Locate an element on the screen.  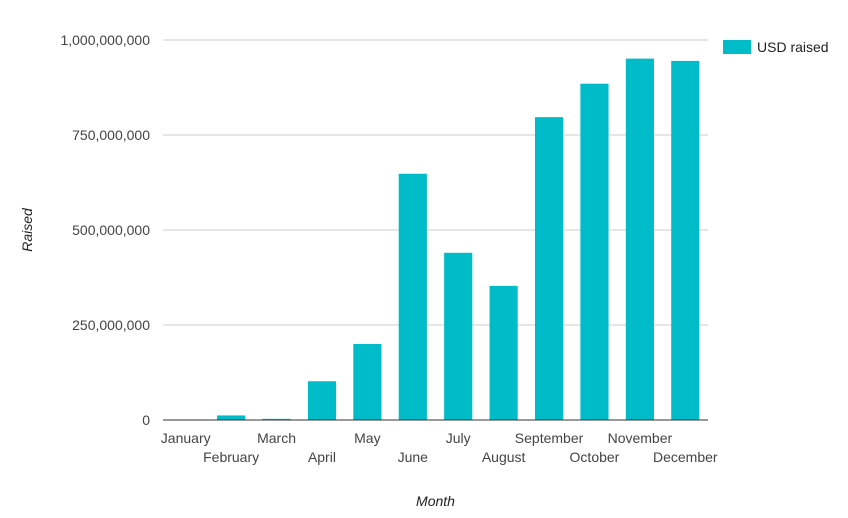
legend-swatch is located at coordinates (737, 47).